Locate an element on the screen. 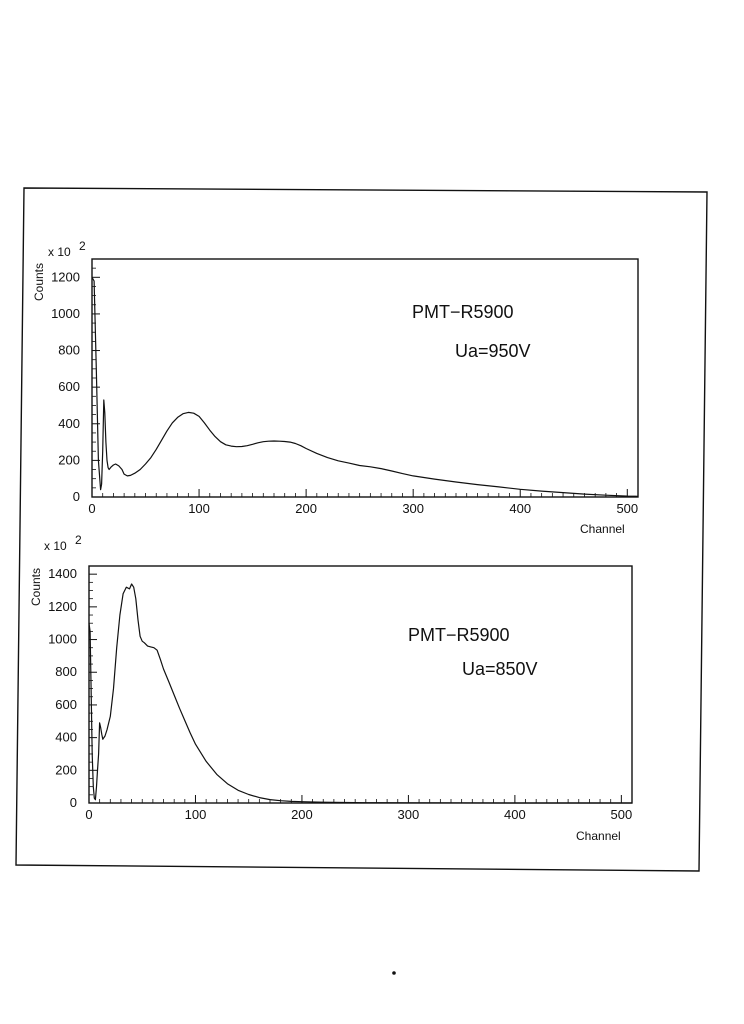  y-tick-label: 1400 is located at coordinates (62, 573).